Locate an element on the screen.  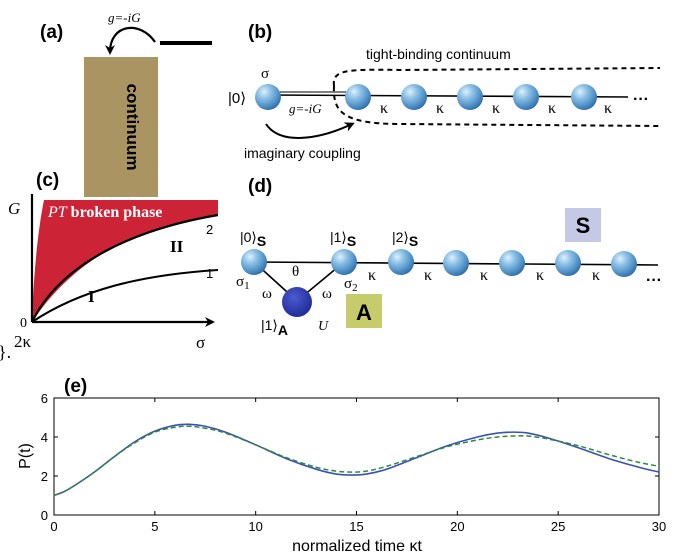
panel-e-label: (e) is located at coordinates (75, 386).